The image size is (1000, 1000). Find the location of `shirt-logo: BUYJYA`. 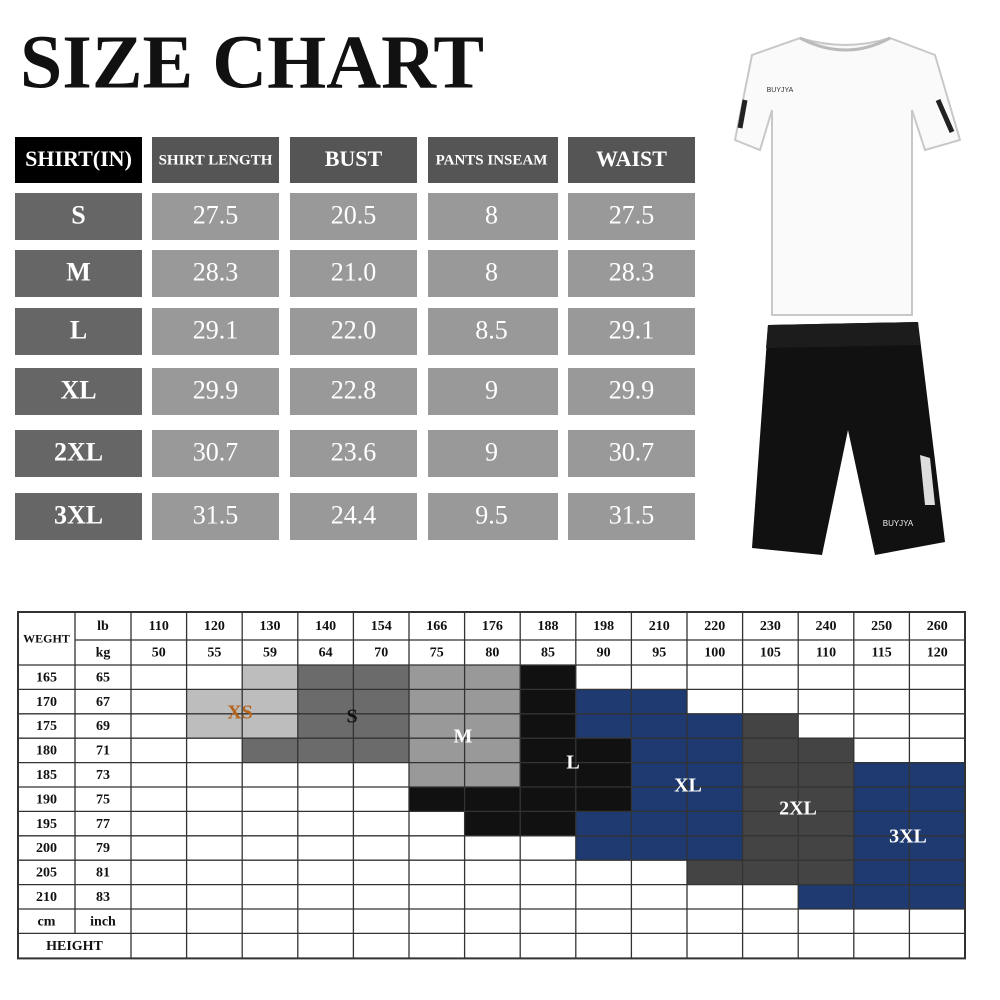

shirt-logo: BUYJYA is located at coordinates (780, 90).